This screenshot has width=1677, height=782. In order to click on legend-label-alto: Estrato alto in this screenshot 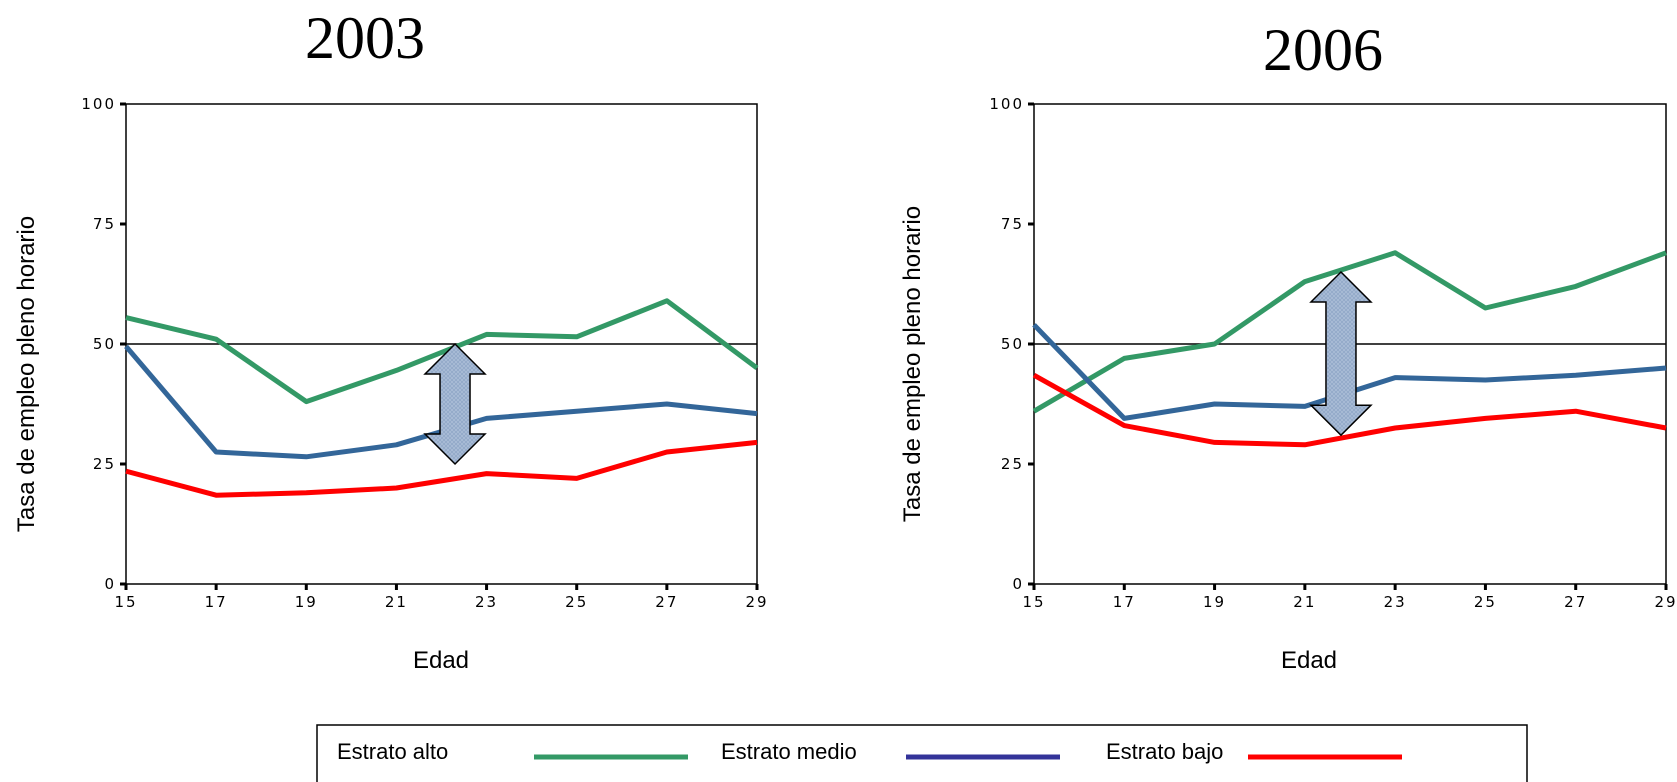, I will do `click(392, 751)`.